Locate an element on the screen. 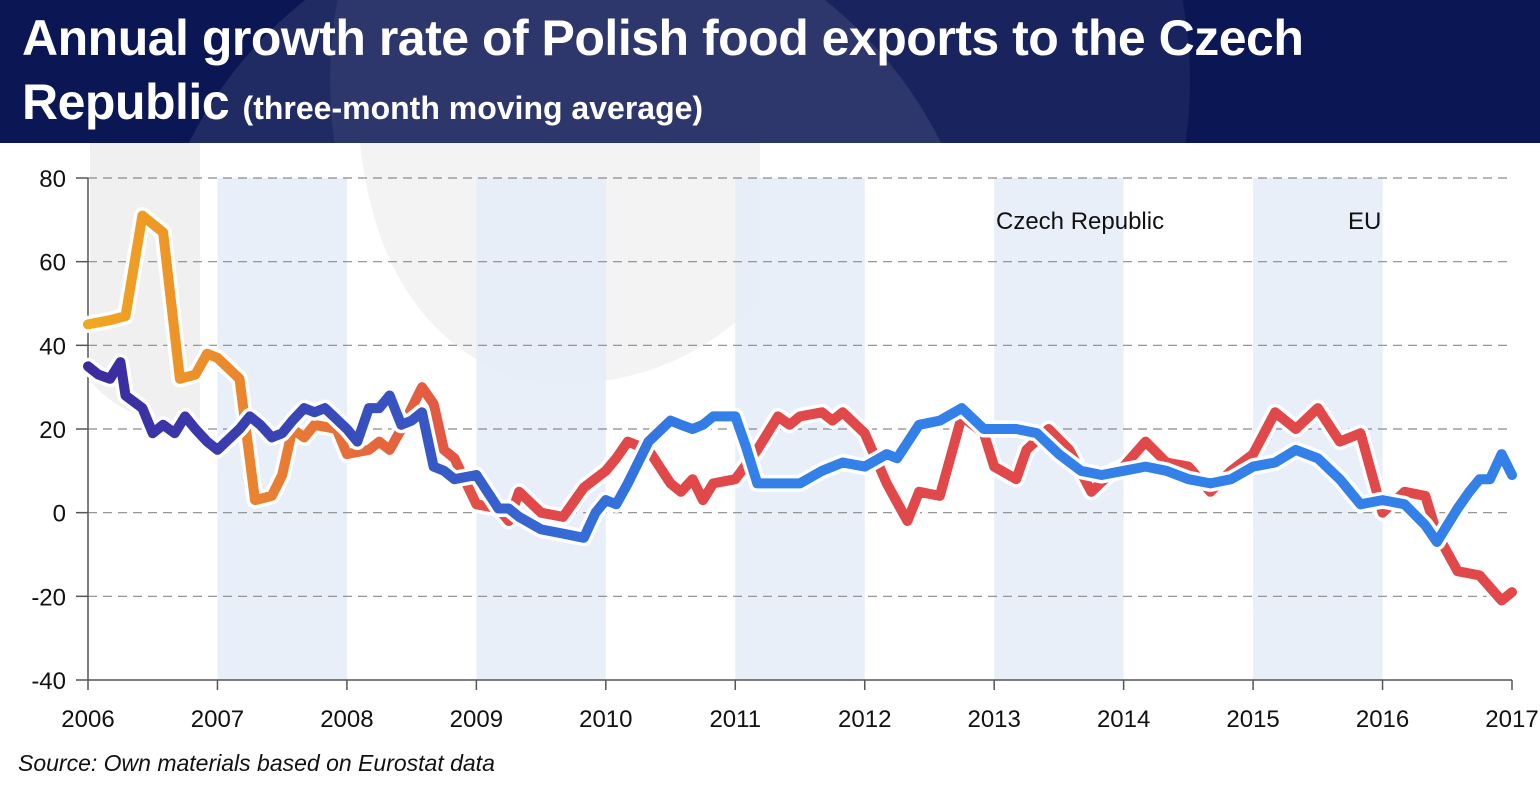 The height and width of the screenshot is (796, 1540). y-tick-label-60: 60 is located at coordinates (52, 263).